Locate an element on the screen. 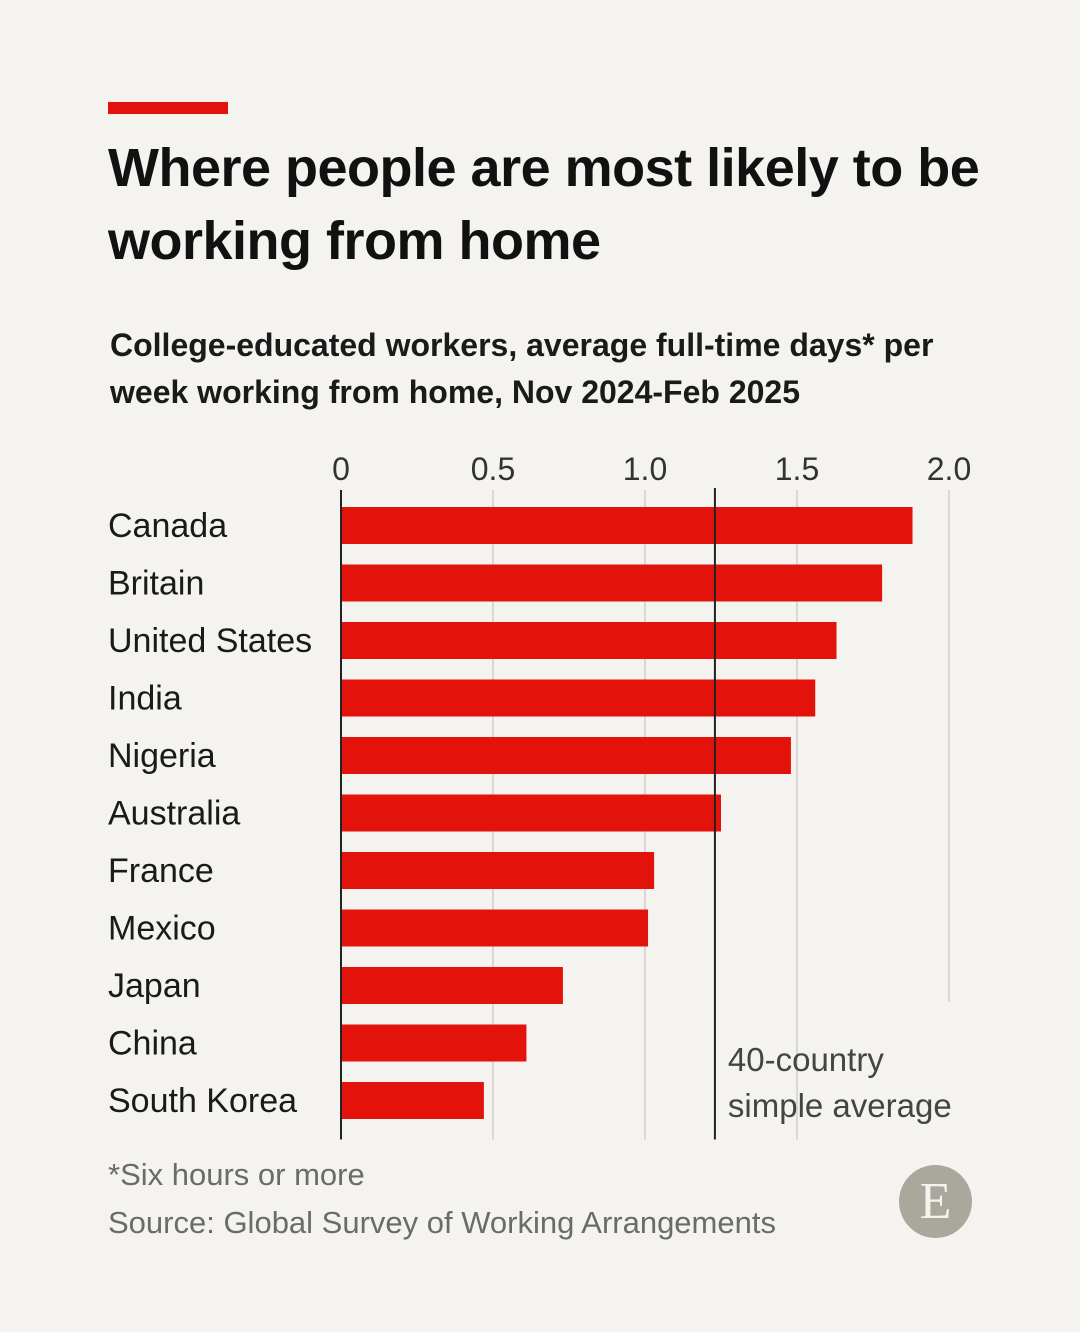  category-label: France is located at coordinates (161, 871).